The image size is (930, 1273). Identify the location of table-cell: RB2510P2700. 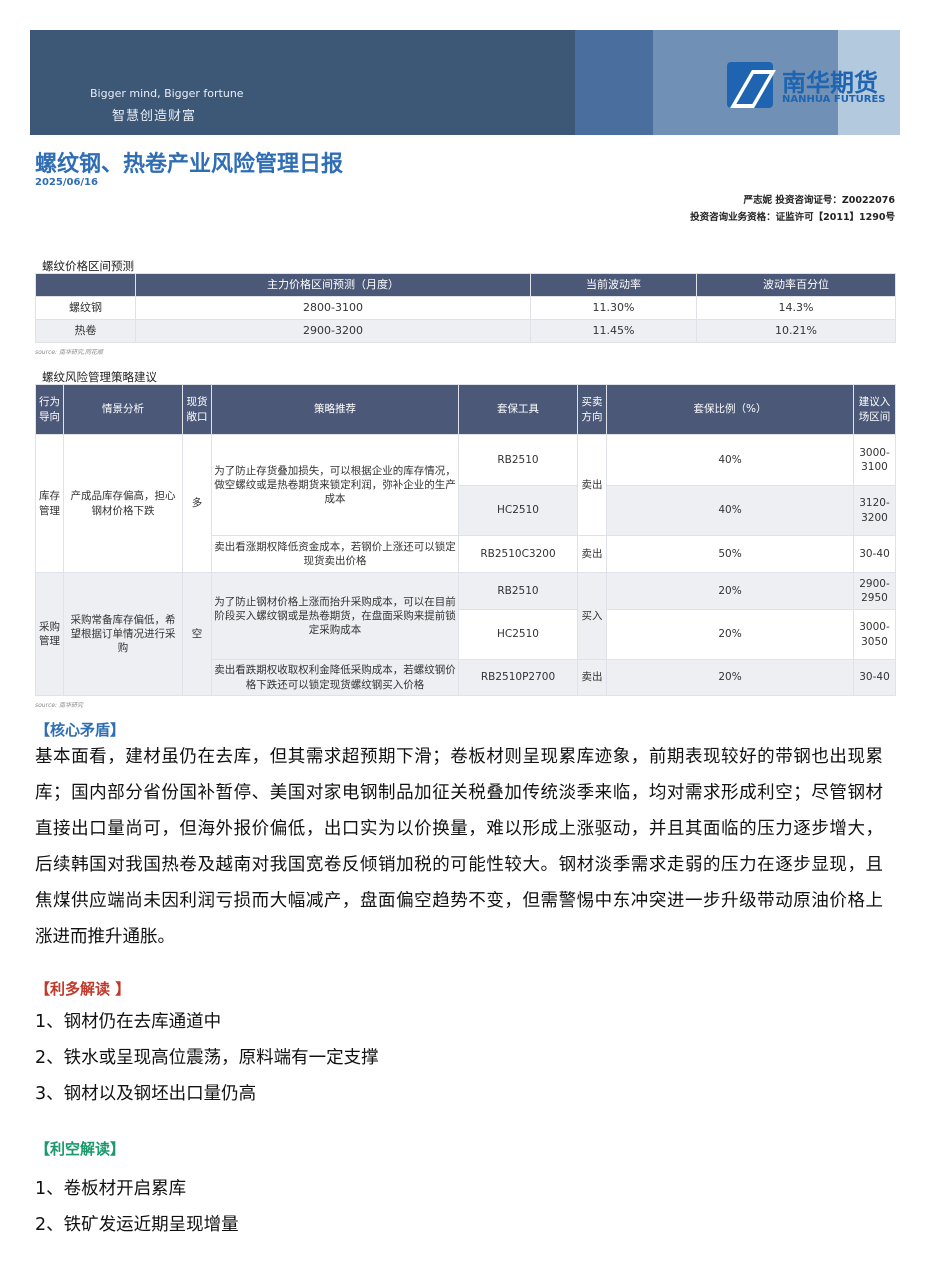
(518, 677).